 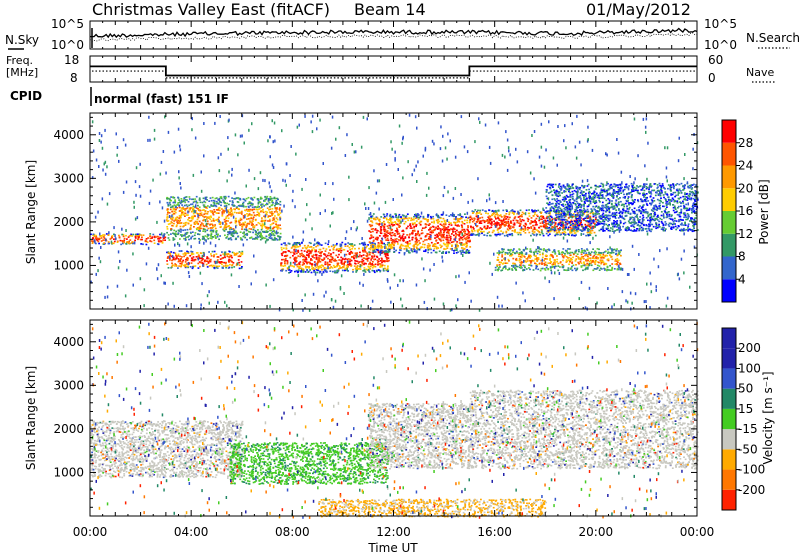 What do you see at coordinates (390, 9) in the screenshot?
I see `beam-label: Beam 14` at bounding box center [390, 9].